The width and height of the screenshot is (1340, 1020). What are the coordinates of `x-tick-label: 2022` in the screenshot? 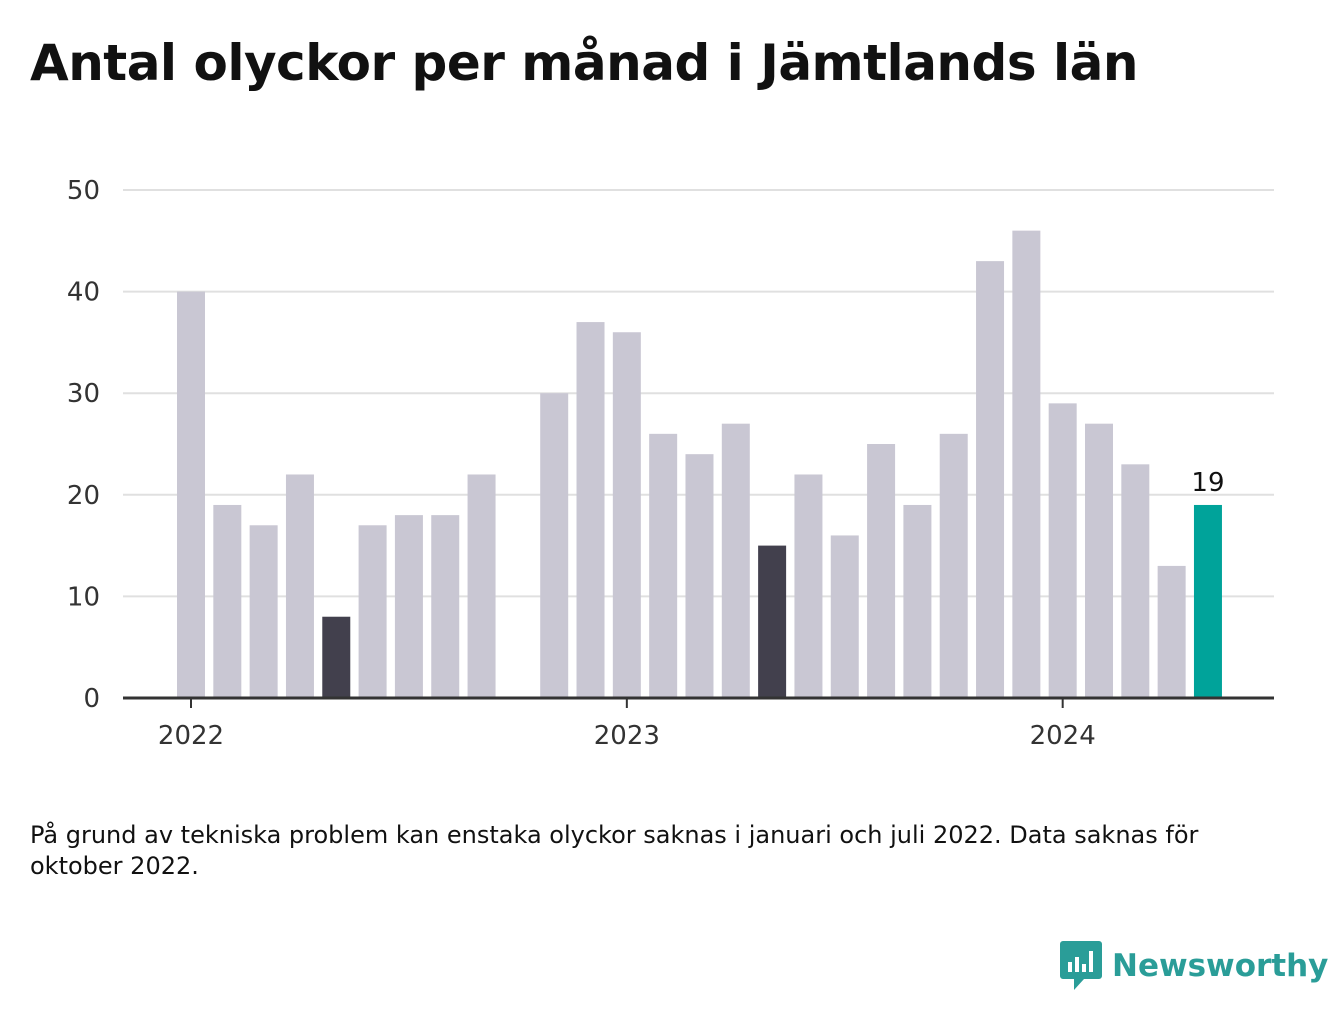 It's located at (191, 736).